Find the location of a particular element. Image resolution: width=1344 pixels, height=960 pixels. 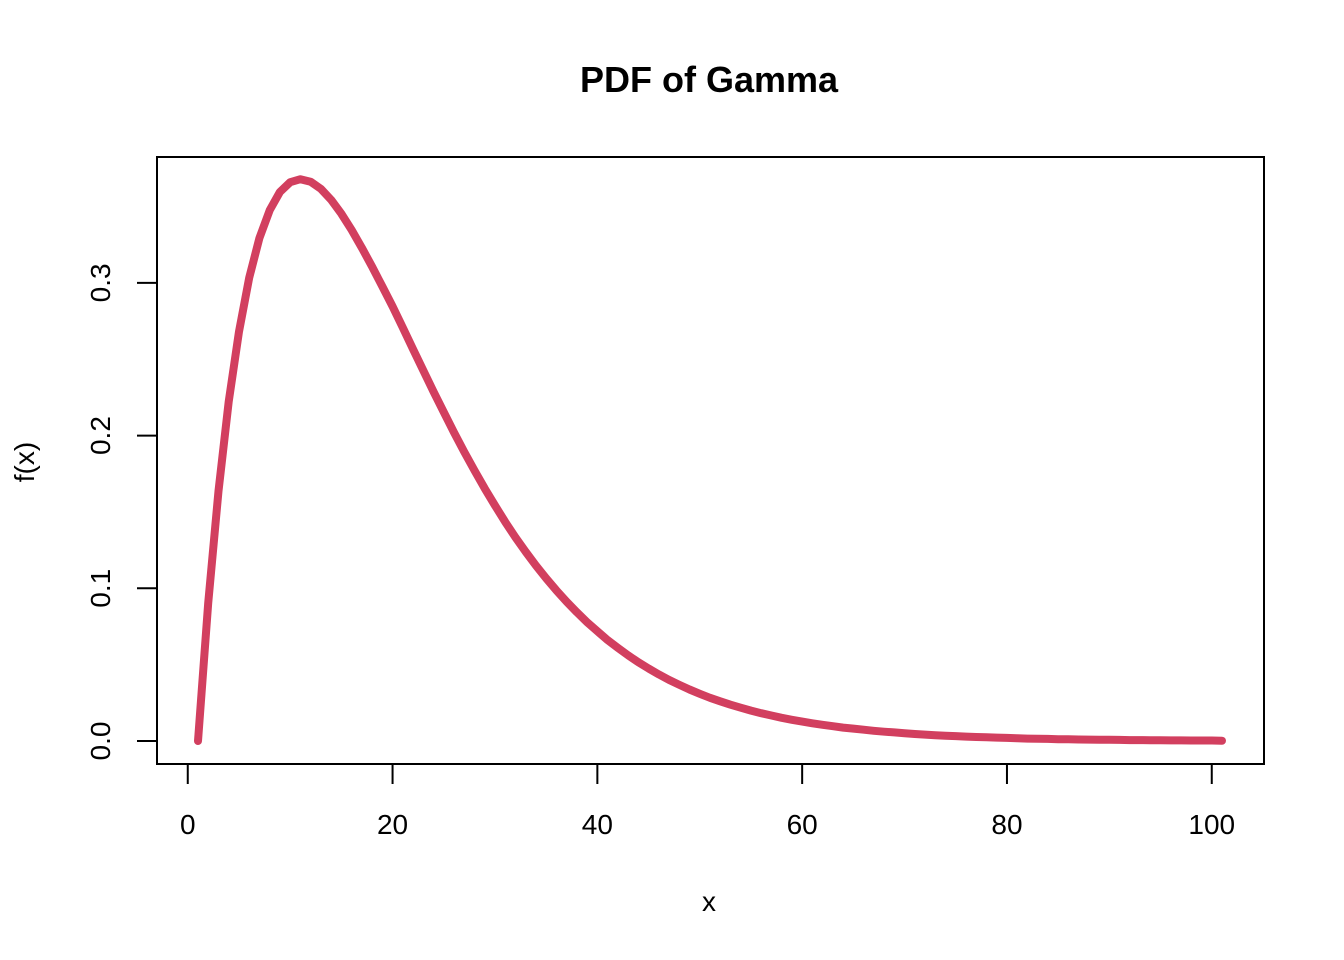

y-tick-label: 0.0 is located at coordinates (100, 741).